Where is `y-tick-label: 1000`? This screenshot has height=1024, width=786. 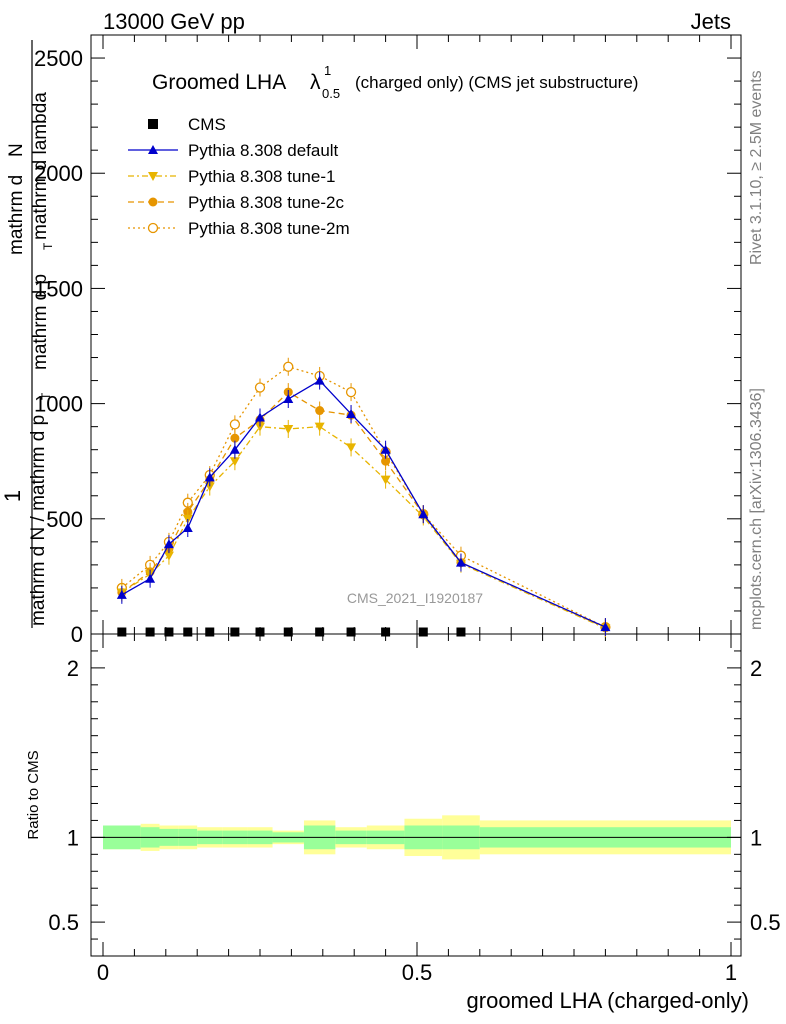 y-tick-label: 1000 is located at coordinates (58, 404).